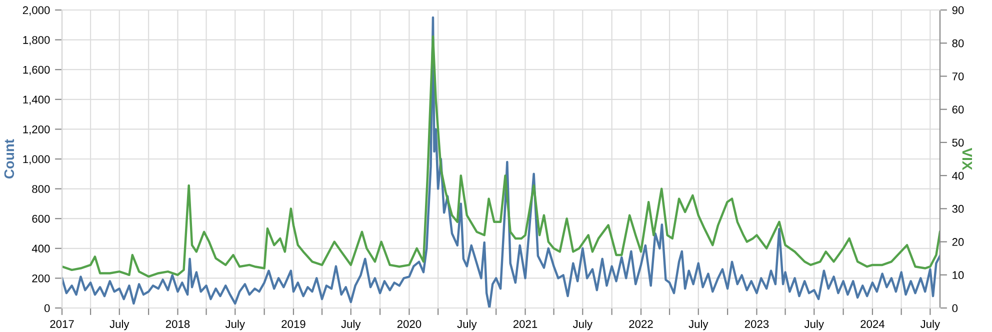 This screenshot has height=332, width=992. What do you see at coordinates (36, 159) in the screenshot?
I see `y-tick-label: 1,000` at bounding box center [36, 159].